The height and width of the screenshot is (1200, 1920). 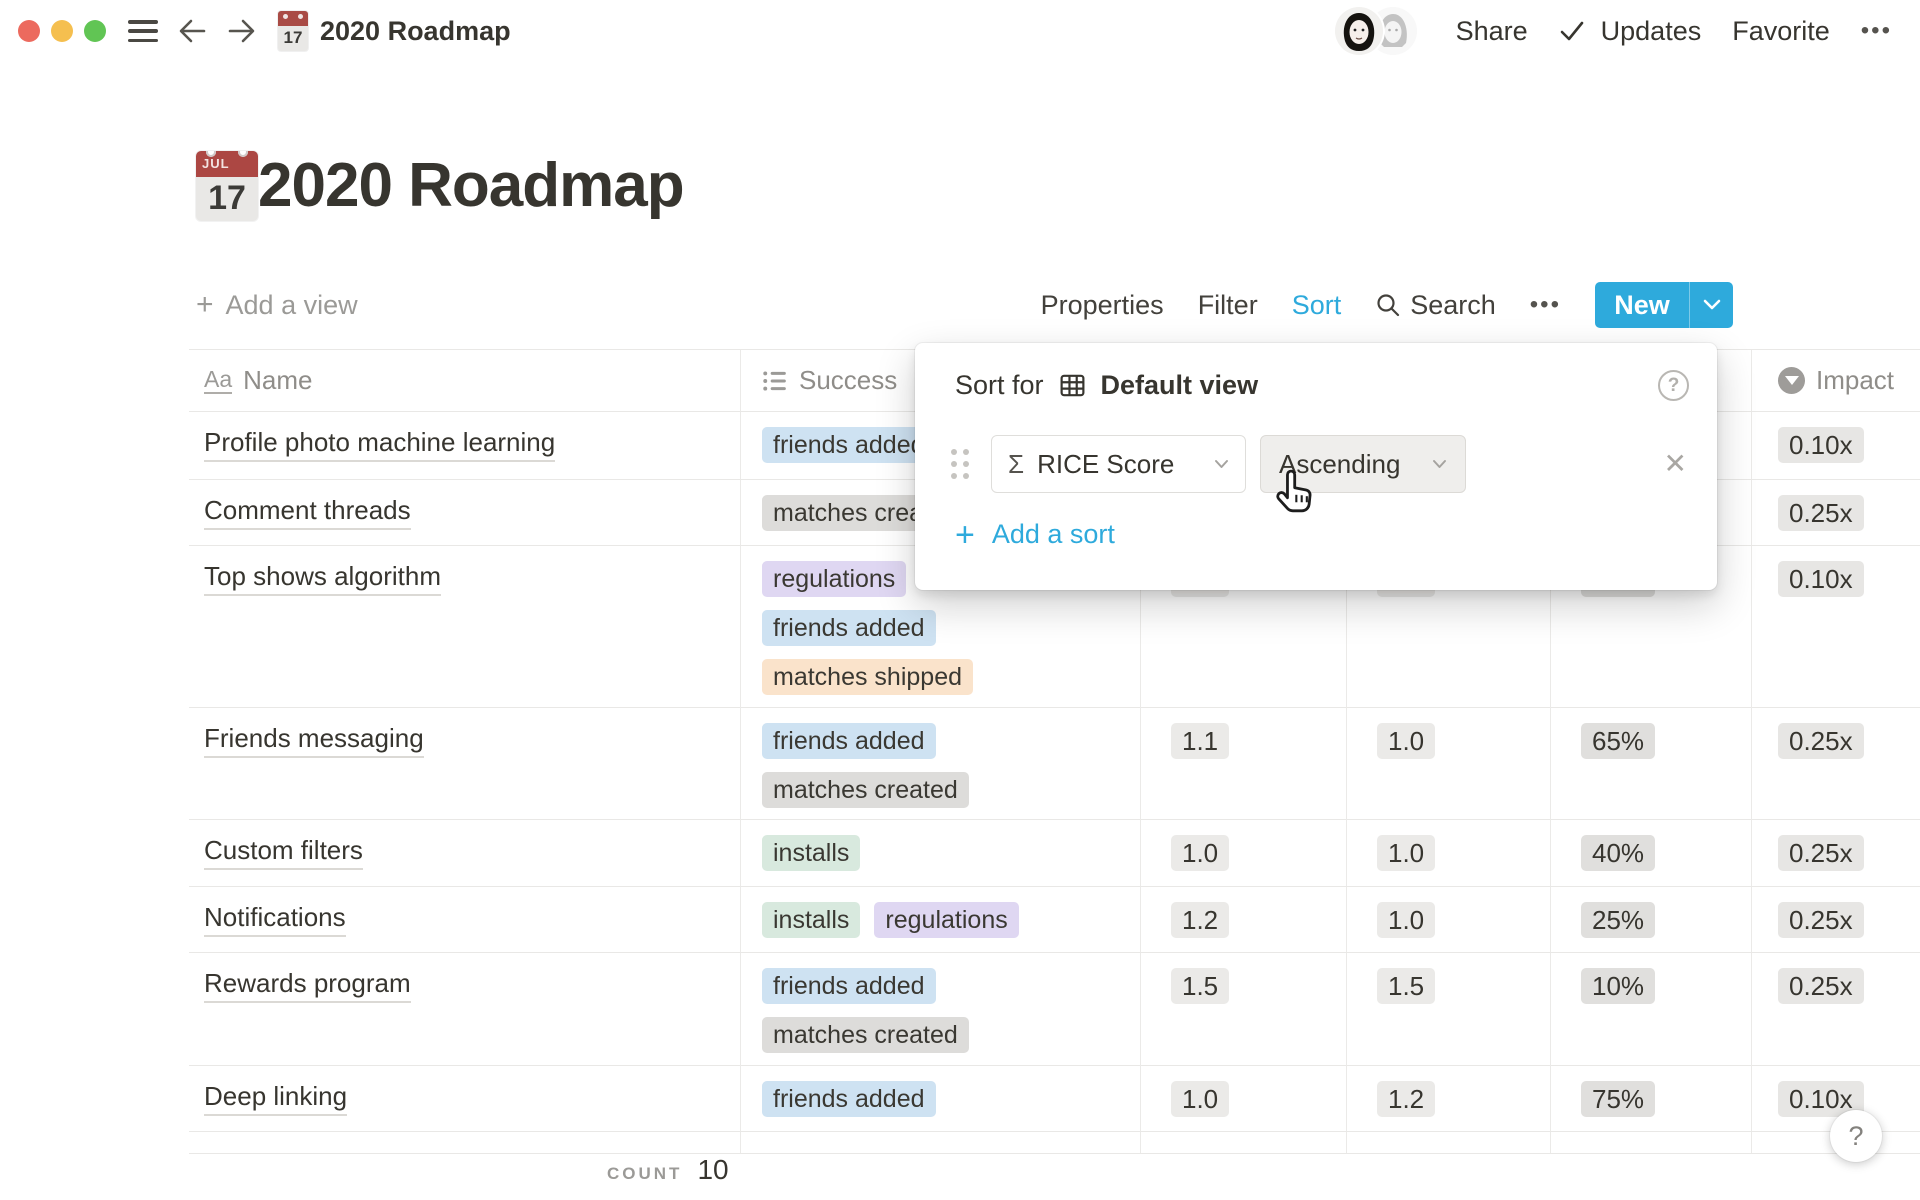 What do you see at coordinates (1316, 304) in the screenshot?
I see `sort-button: Sort` at bounding box center [1316, 304].